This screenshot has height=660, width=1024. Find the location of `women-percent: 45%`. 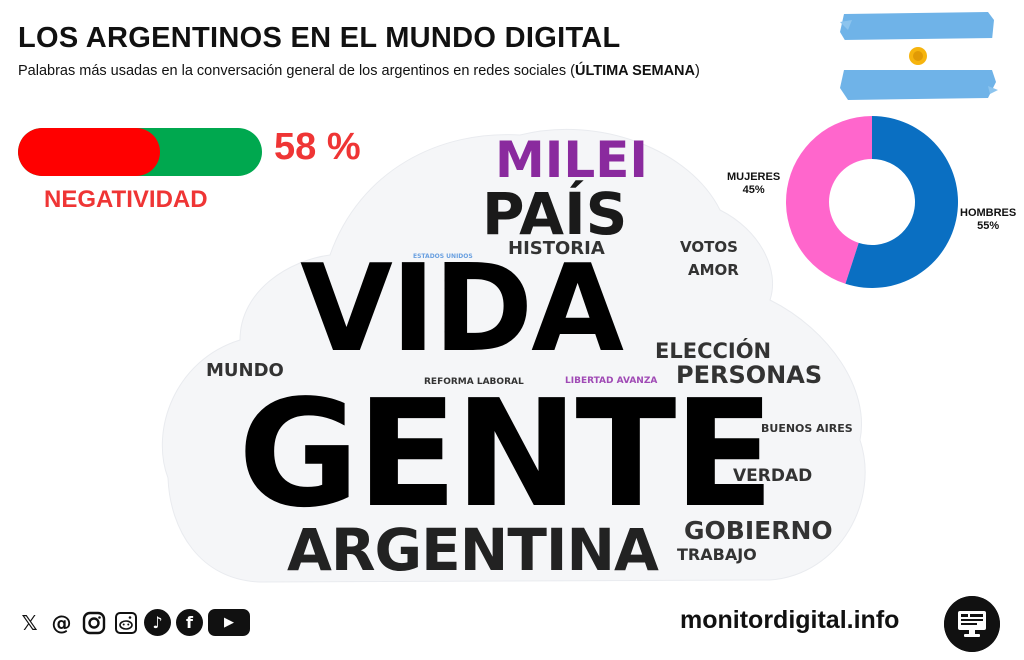

women-percent: 45% is located at coordinates (753, 190).